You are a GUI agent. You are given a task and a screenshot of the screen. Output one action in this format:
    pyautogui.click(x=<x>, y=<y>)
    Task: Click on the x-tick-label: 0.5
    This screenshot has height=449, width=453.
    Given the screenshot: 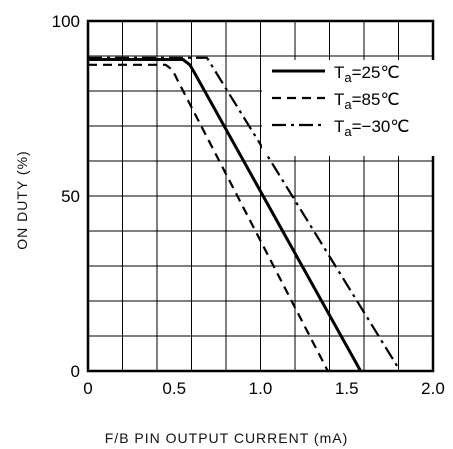 What is the action you would take?
    pyautogui.click(x=174, y=388)
    